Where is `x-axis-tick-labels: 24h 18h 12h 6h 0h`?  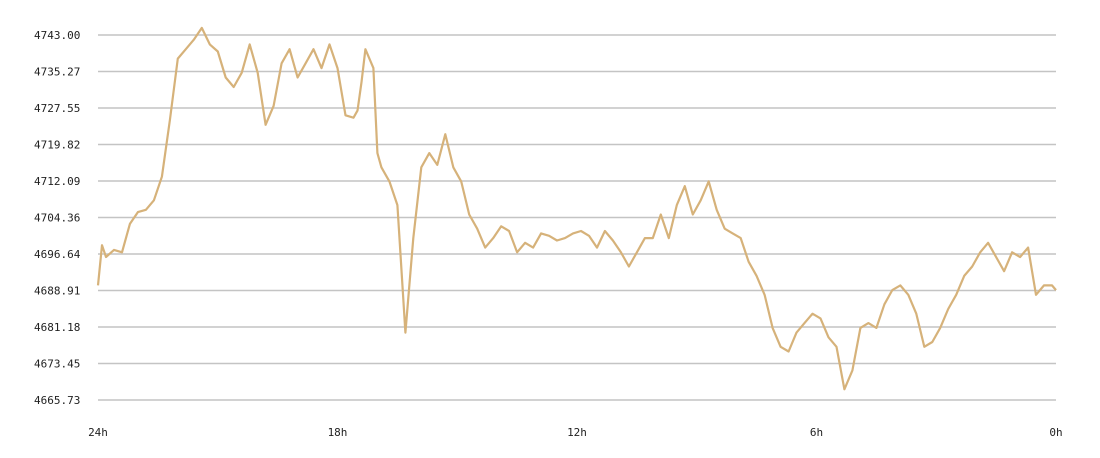 x-axis-tick-labels: 24h 18h 12h 6h 0h is located at coordinates (575, 432).